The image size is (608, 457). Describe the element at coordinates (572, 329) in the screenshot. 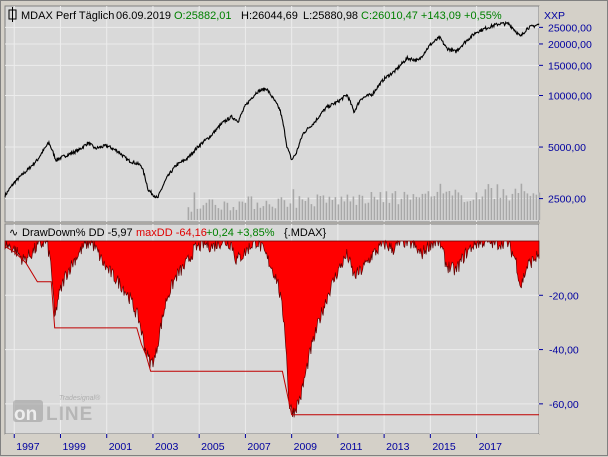

I see `drawdown-axis-area` at that location.